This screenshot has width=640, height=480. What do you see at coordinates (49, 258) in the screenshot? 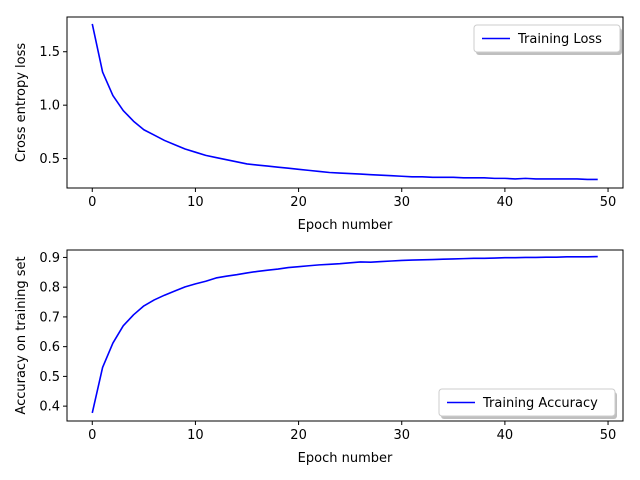
I see `y-tick-label: 0.9` at bounding box center [49, 258].